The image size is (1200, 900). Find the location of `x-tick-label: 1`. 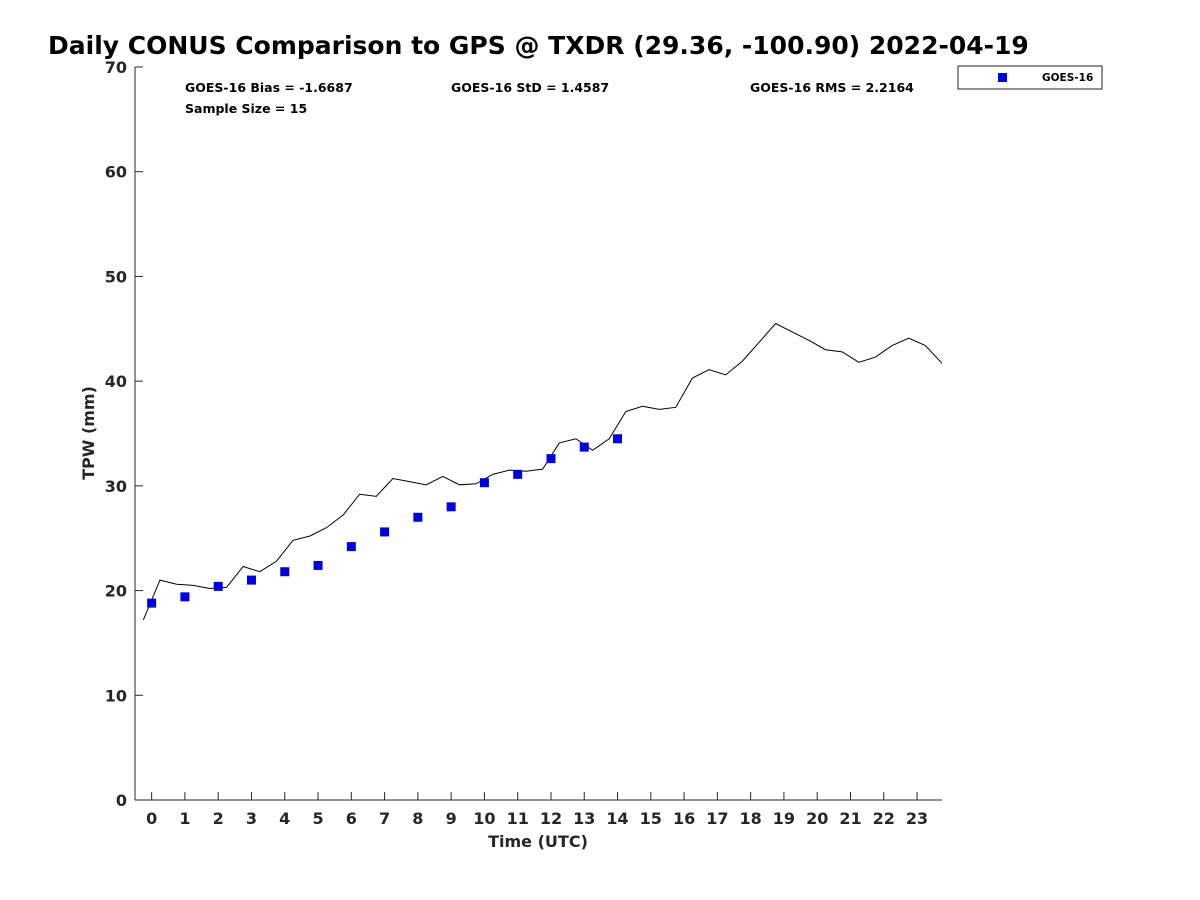

x-tick-label: 1 is located at coordinates (184, 818).